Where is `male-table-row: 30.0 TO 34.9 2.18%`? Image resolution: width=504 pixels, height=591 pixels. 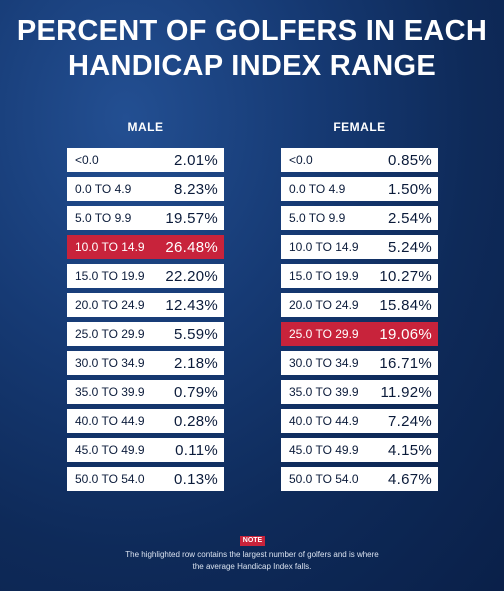 male-table-row: 30.0 TO 34.9 2.18% is located at coordinates (145, 363).